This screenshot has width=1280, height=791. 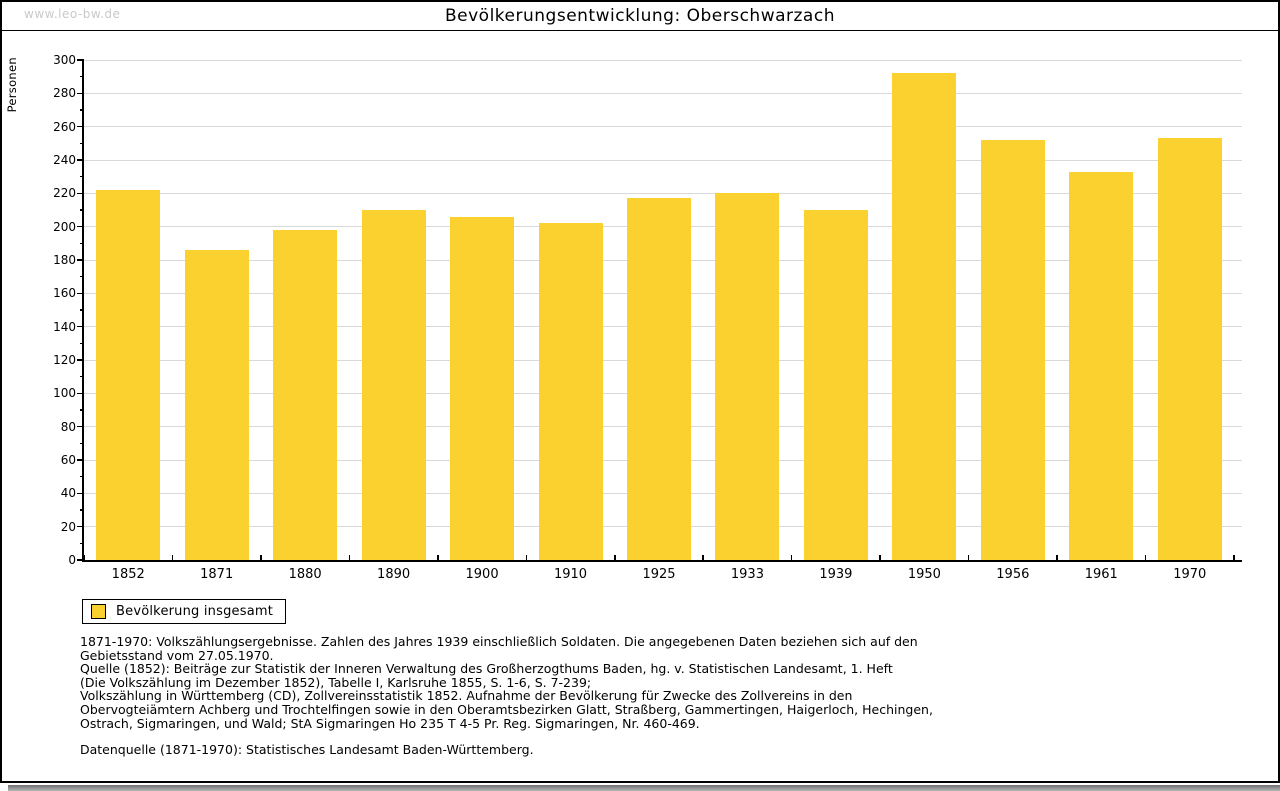 I want to click on bar-1910, so click(x=570, y=391).